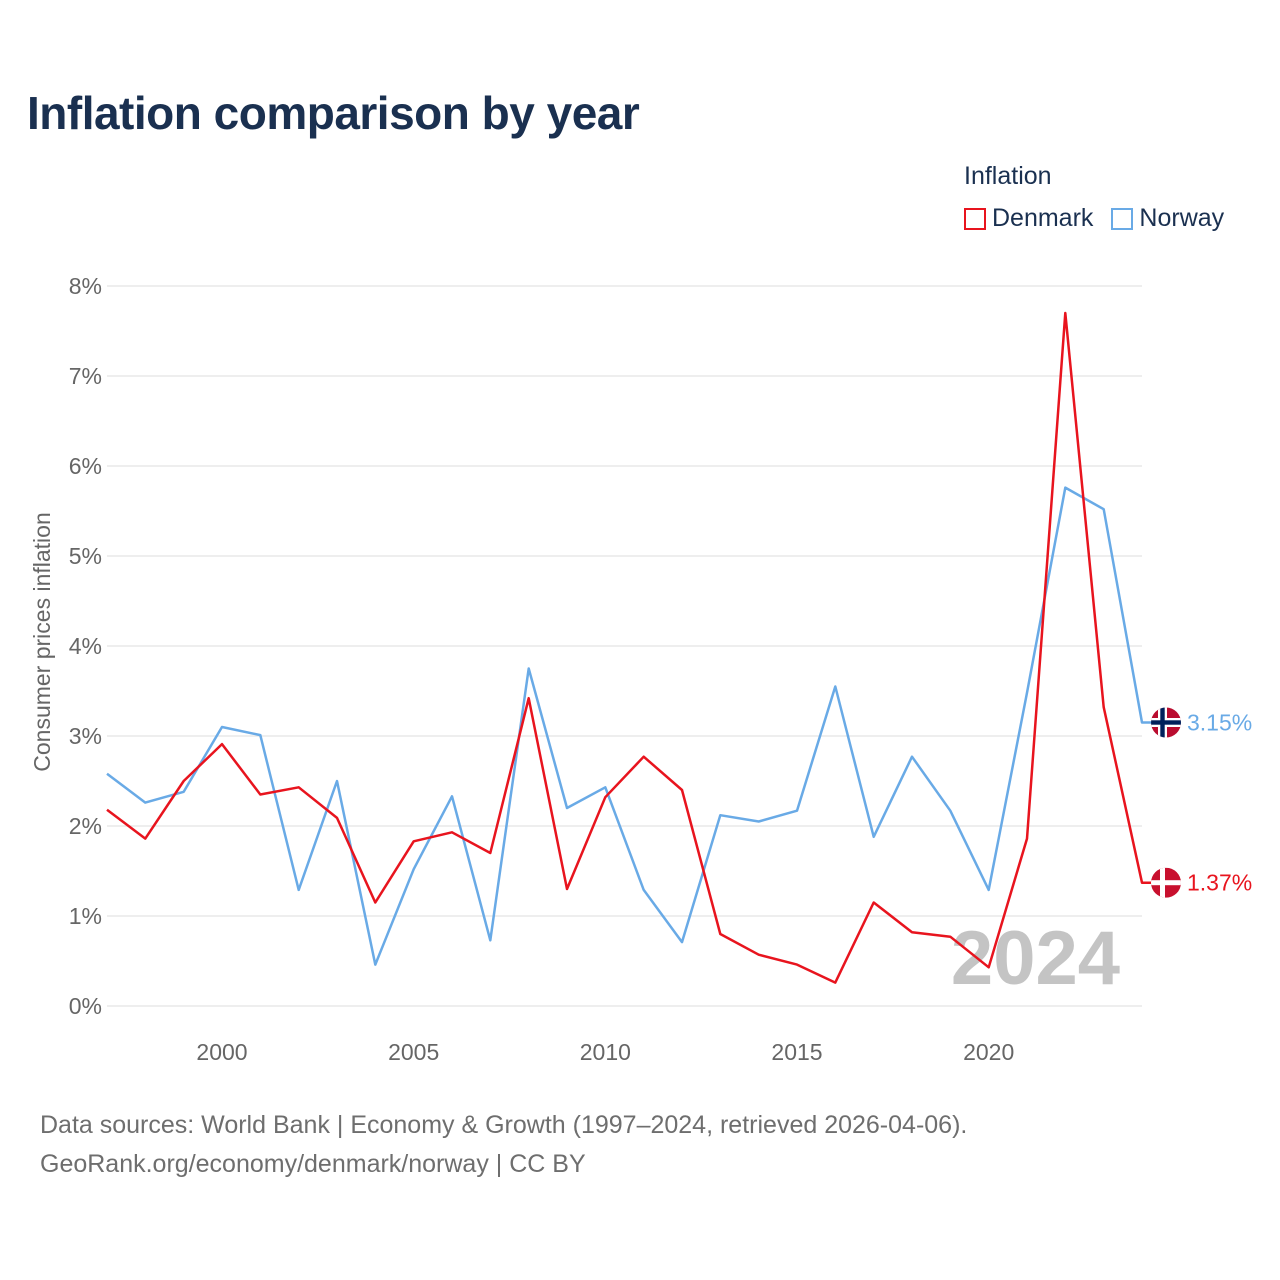  What do you see at coordinates (1008, 176) in the screenshot?
I see `legend-title: Inflation` at bounding box center [1008, 176].